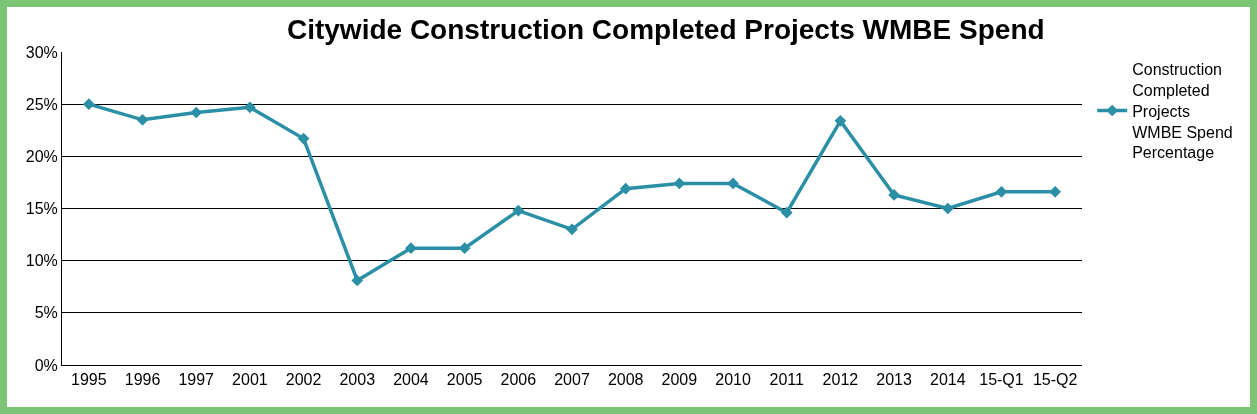 The width and height of the screenshot is (1257, 414). I want to click on x-tick-label: 1995, so click(89, 380).